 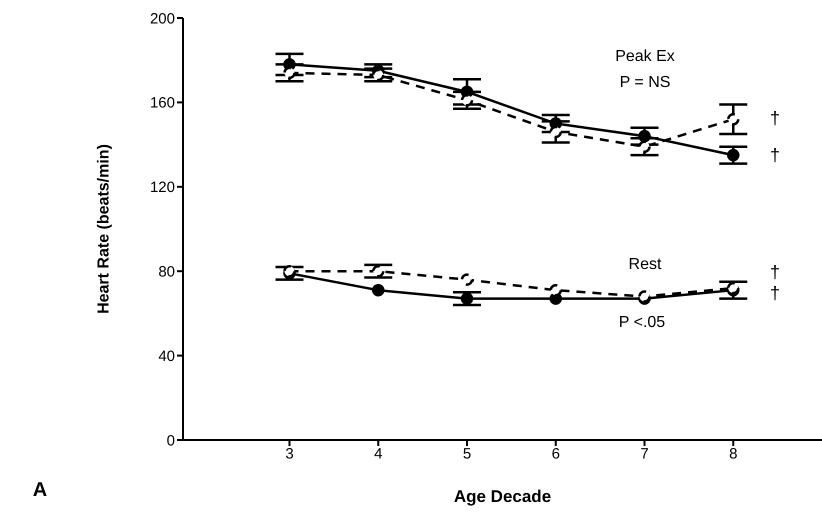 What do you see at coordinates (166, 356) in the screenshot?
I see `y-tick-label: 40` at bounding box center [166, 356].